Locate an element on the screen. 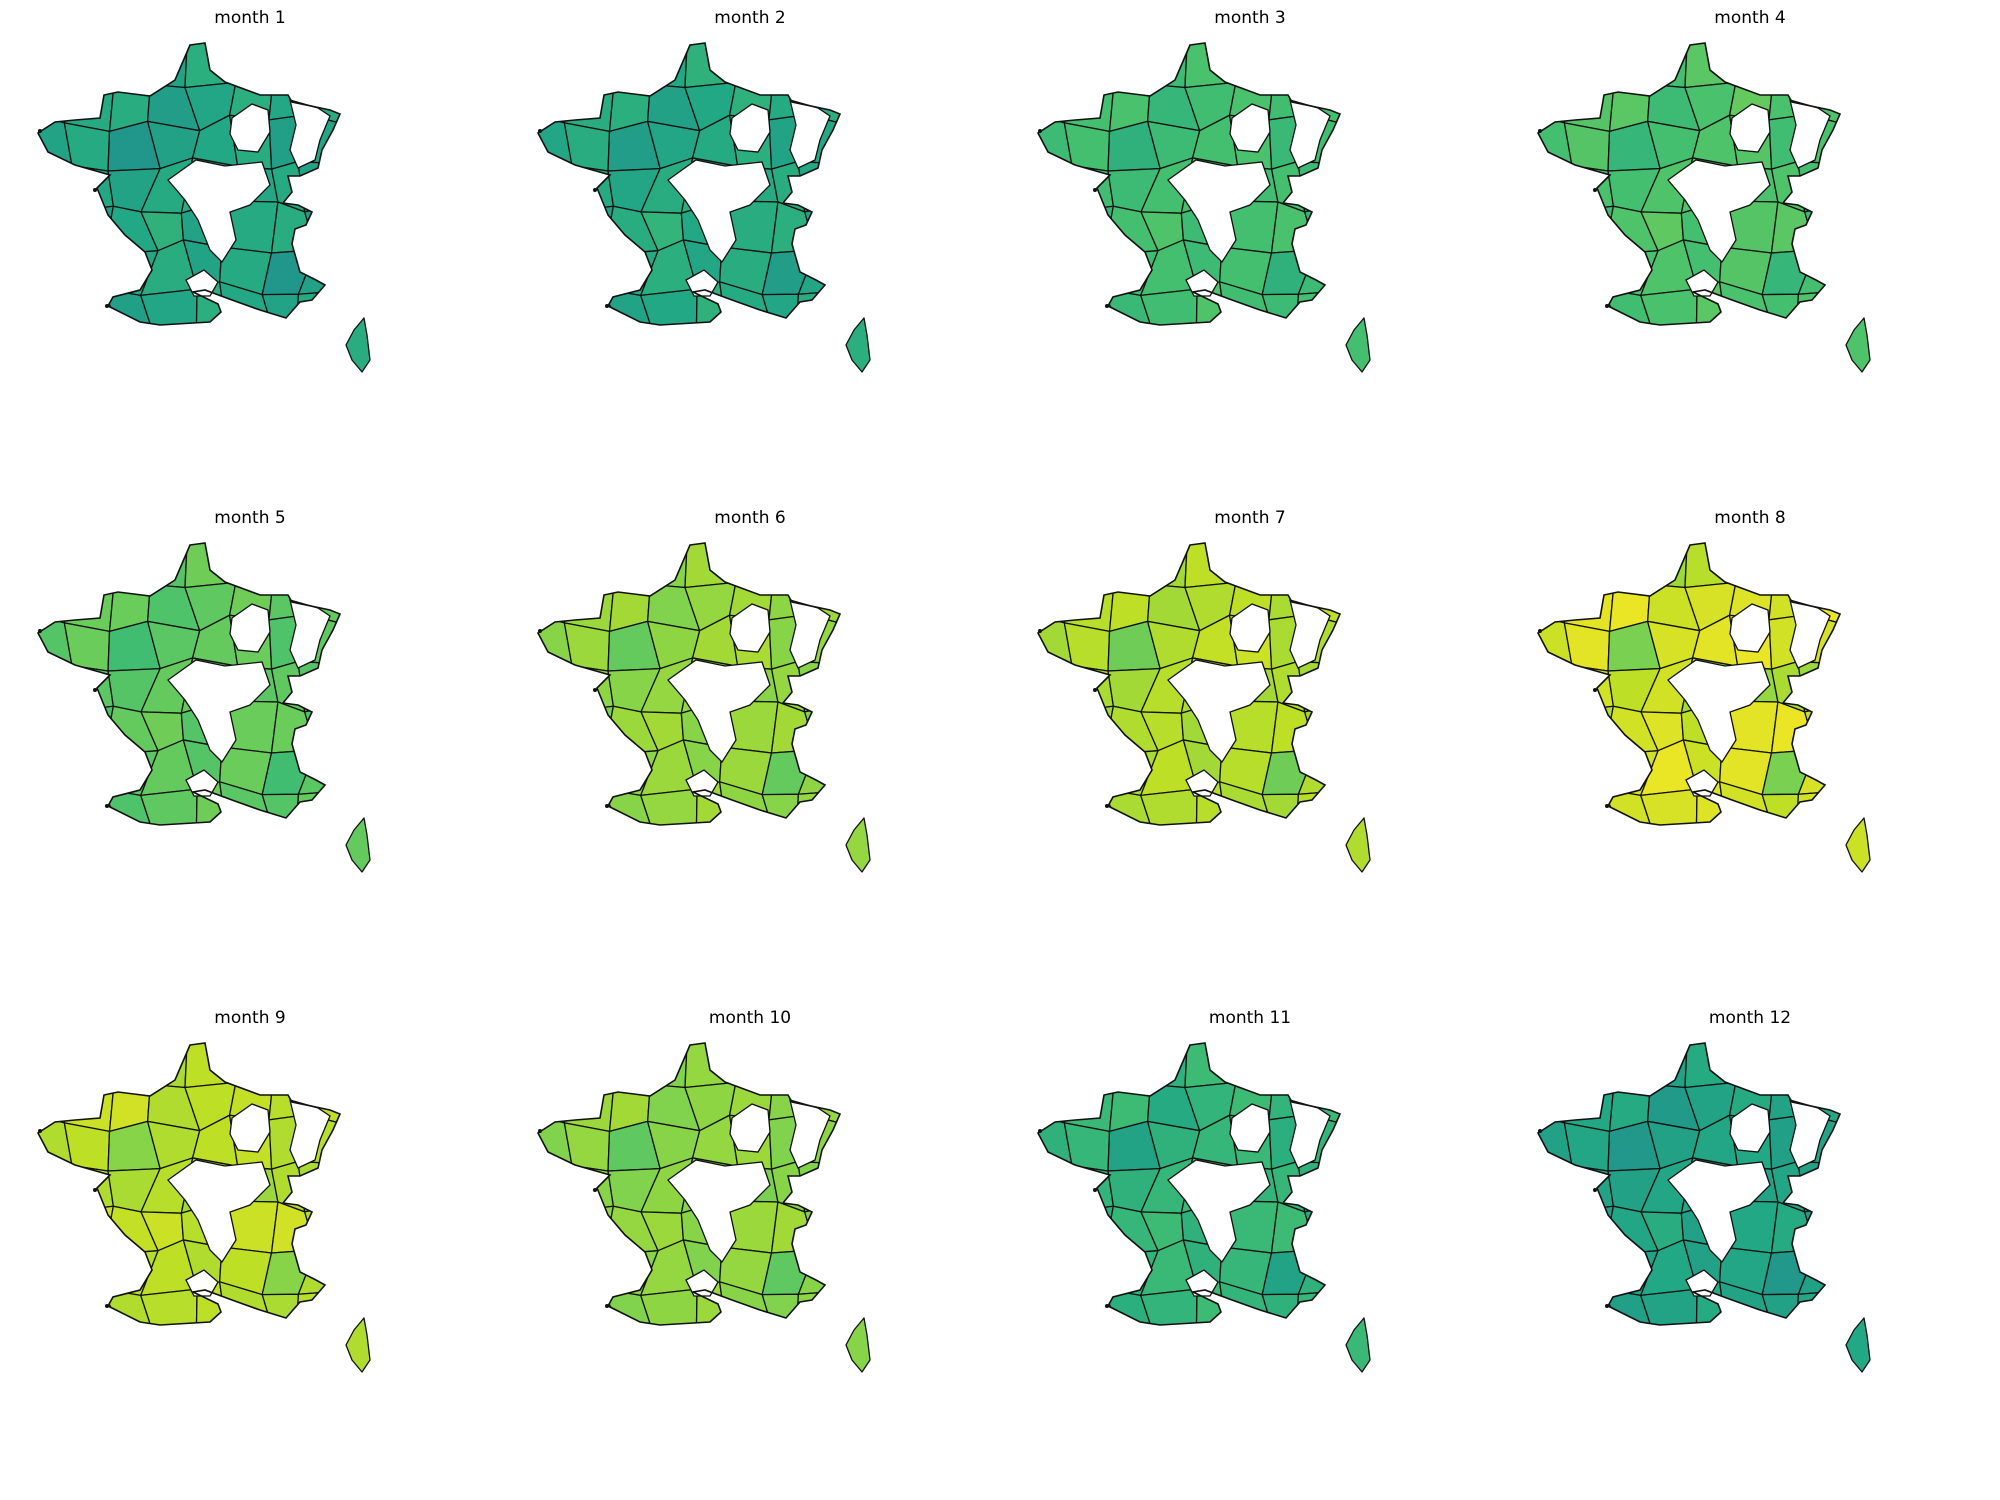 The image size is (2000, 1500). panel-title: month 9 is located at coordinates (250, 1018).